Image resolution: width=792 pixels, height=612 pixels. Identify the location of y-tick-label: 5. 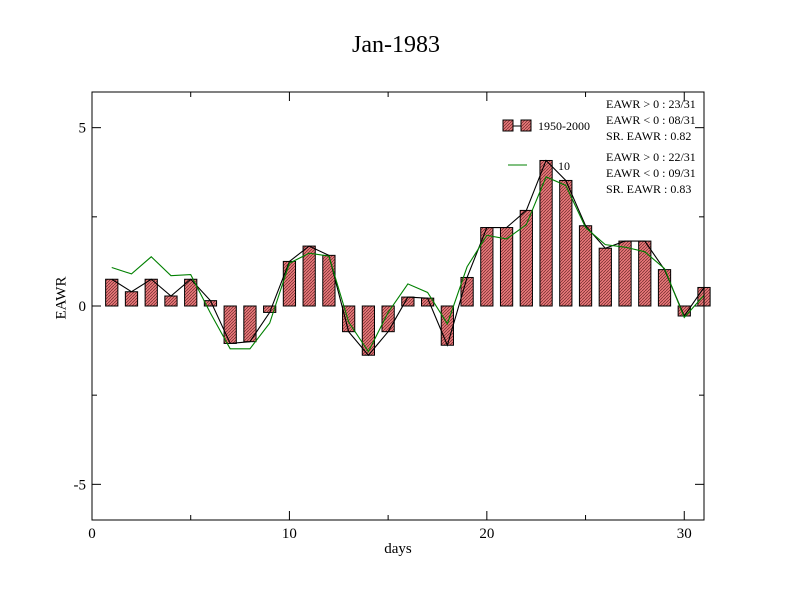
(83, 129).